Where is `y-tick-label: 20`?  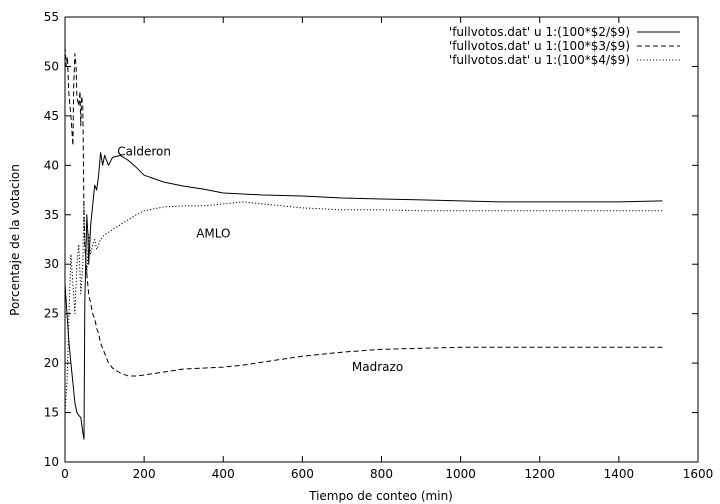 y-tick-label: 20 is located at coordinates (51, 363).